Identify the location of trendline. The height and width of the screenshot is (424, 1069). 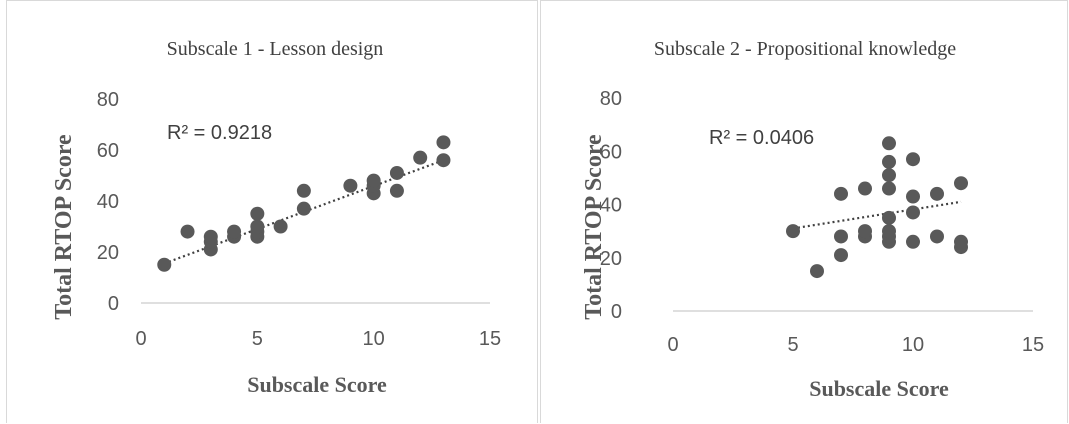
(877, 215).